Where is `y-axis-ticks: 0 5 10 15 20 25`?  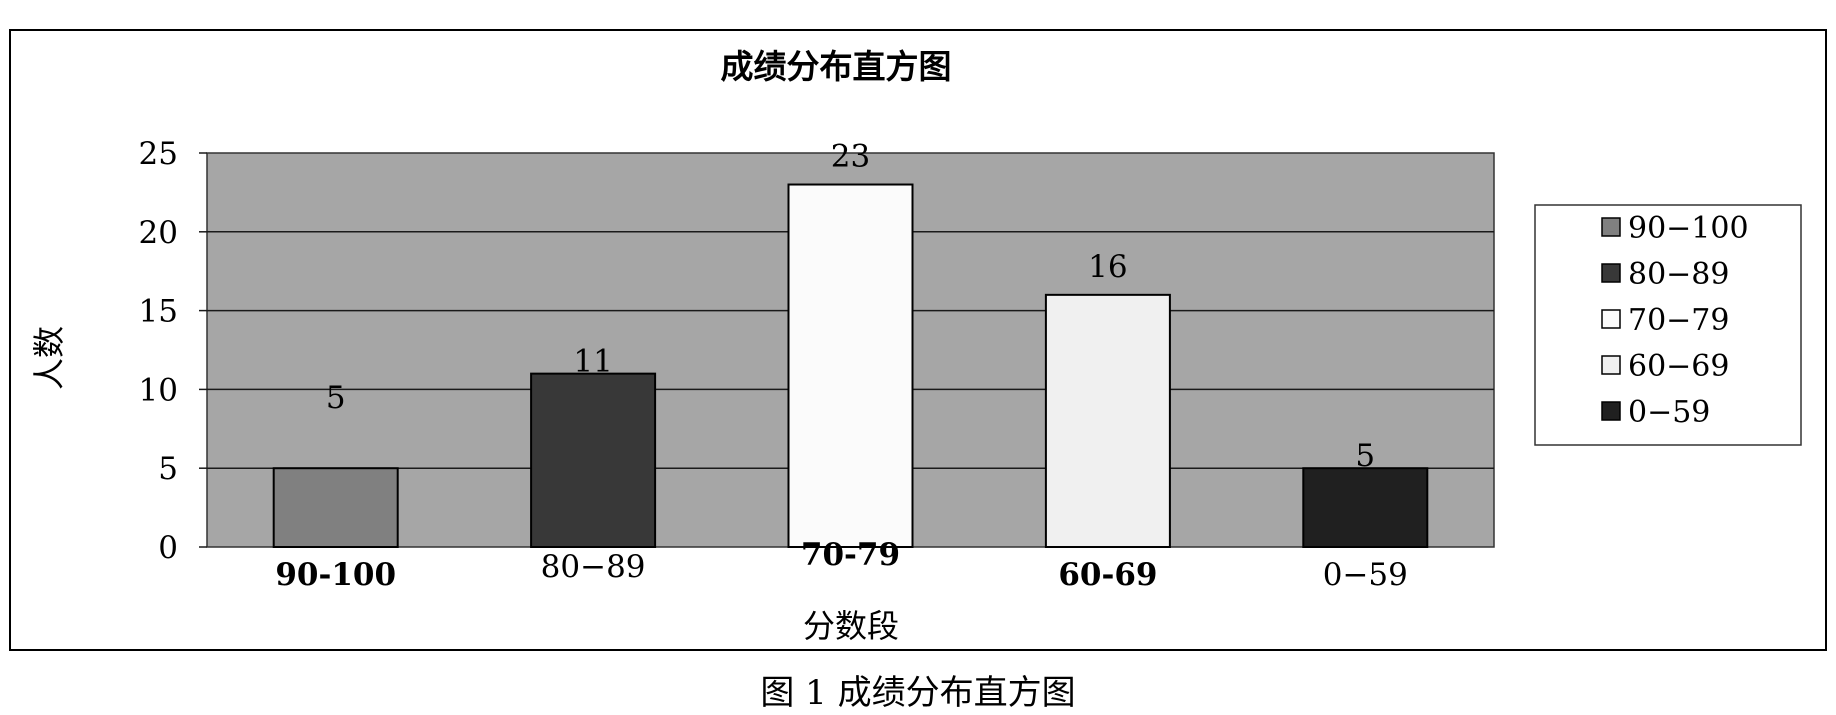 y-axis-ticks: 0 5 10 15 20 25 is located at coordinates (173, 351).